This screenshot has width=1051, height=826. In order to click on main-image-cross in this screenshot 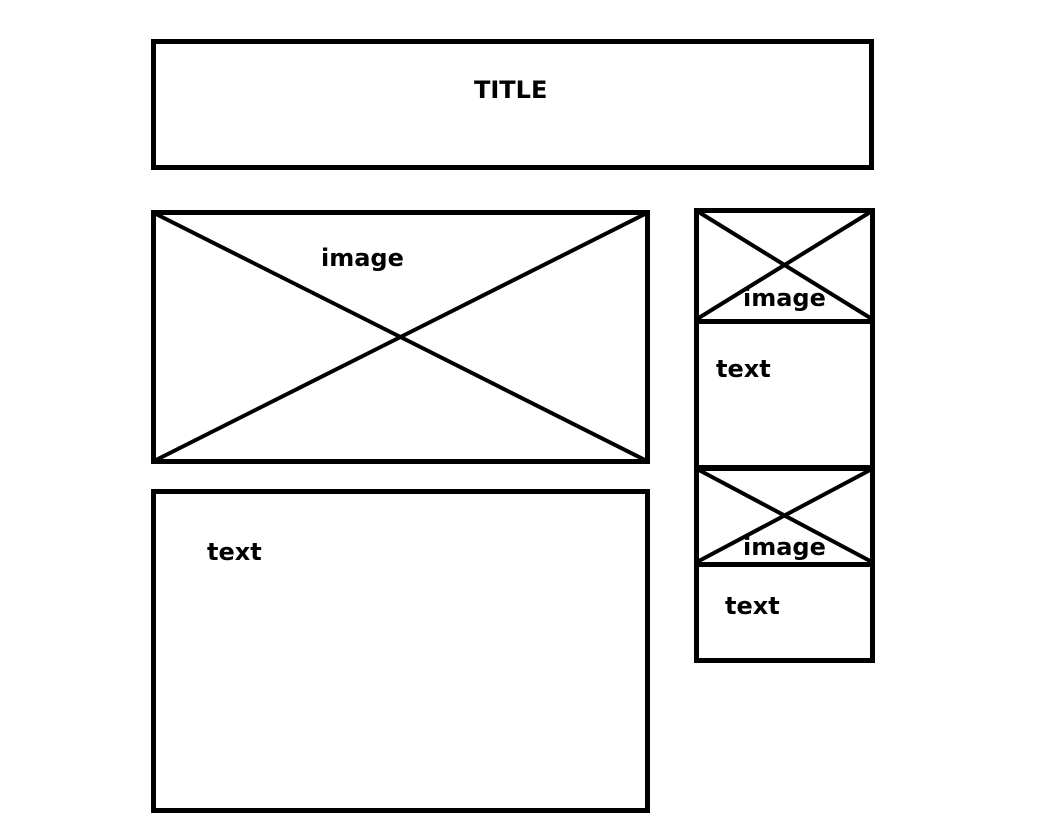, I will do `click(400, 337)`.